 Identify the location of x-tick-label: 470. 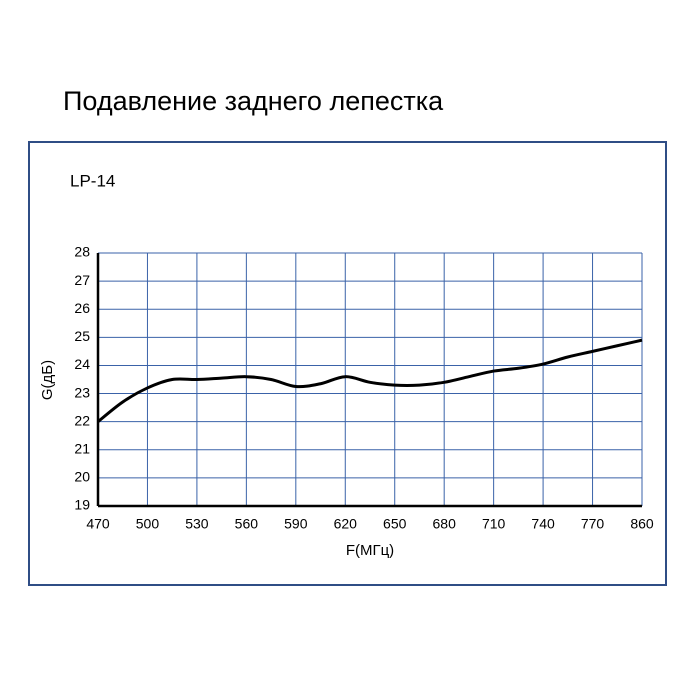
(98, 524).